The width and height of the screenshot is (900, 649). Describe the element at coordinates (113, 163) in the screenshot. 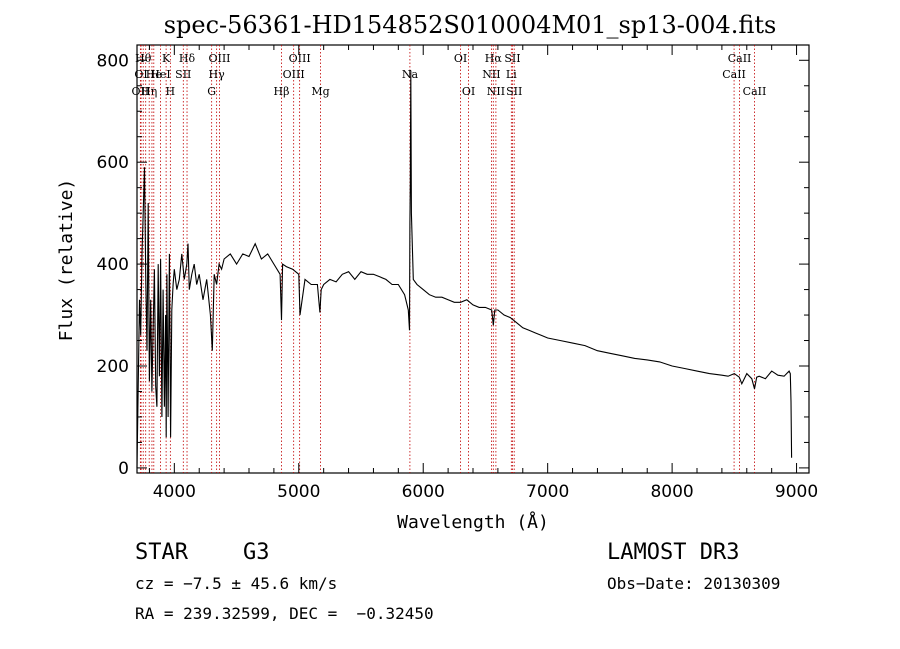

I see `y-tick-label: 600` at that location.